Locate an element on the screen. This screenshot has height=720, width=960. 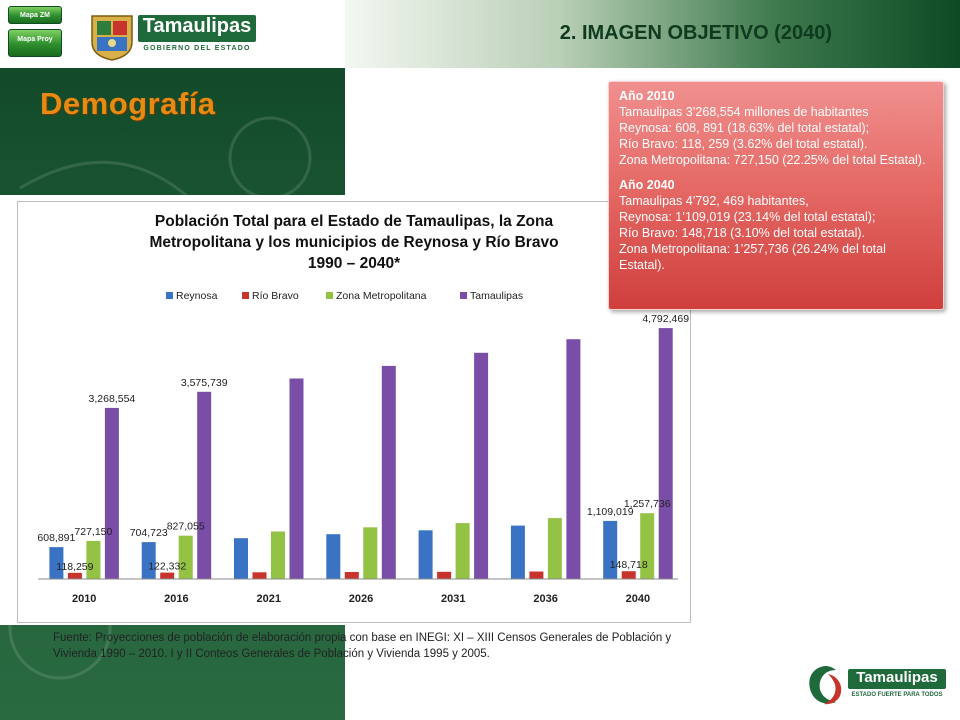
bar-zona-metropolitana-2010 is located at coordinates (93, 559).